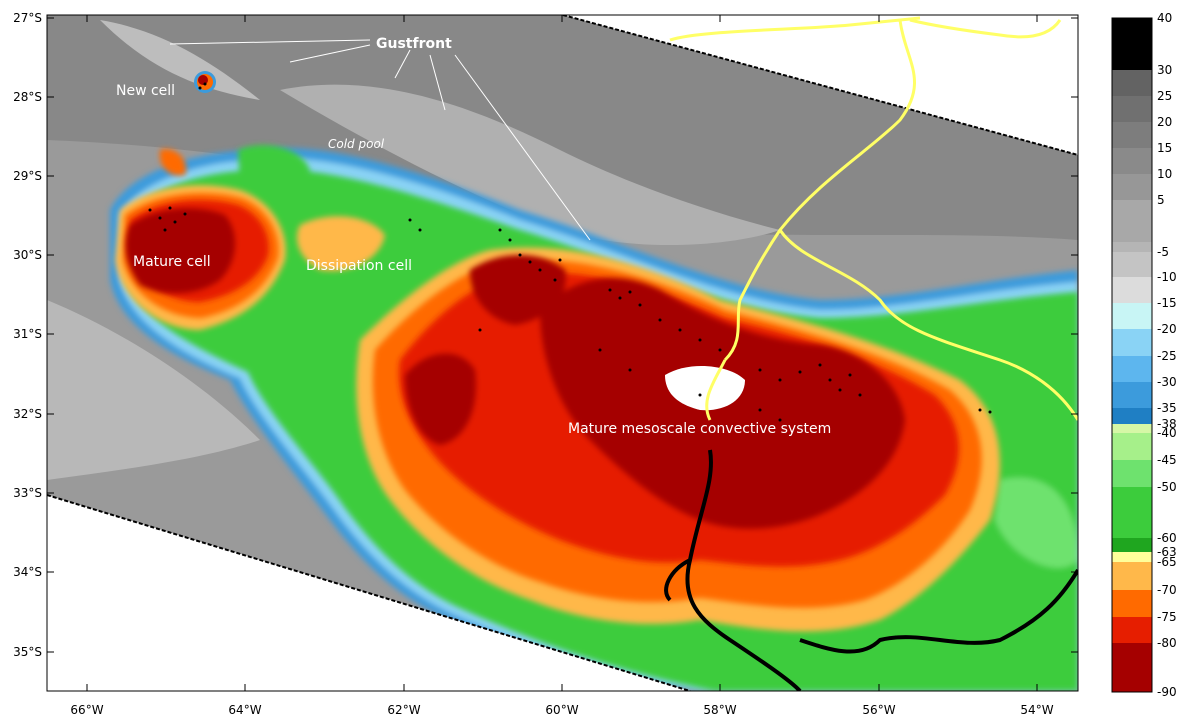 This screenshot has width=1189, height=724. I want to click on colorbar-label: -5, so click(1163, 252).